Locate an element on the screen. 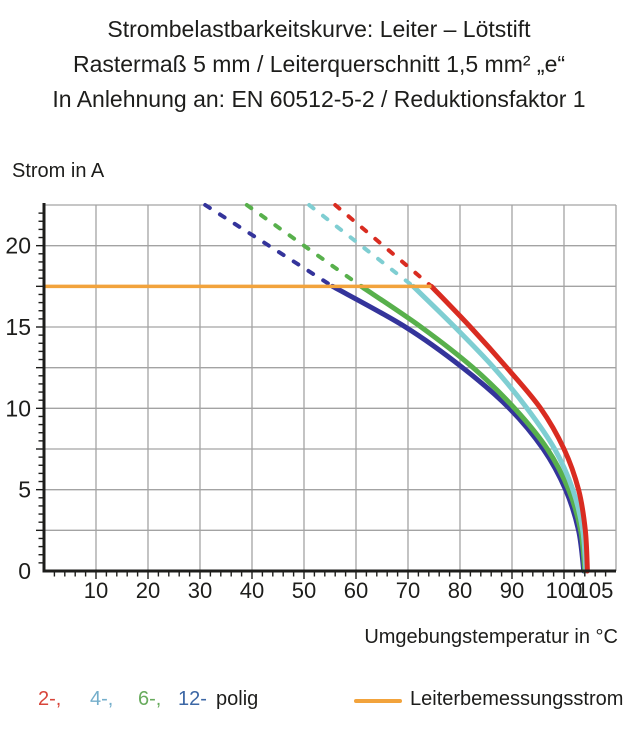 The image size is (638, 732). curve-6-polig-dashed is located at coordinates (304, 246).